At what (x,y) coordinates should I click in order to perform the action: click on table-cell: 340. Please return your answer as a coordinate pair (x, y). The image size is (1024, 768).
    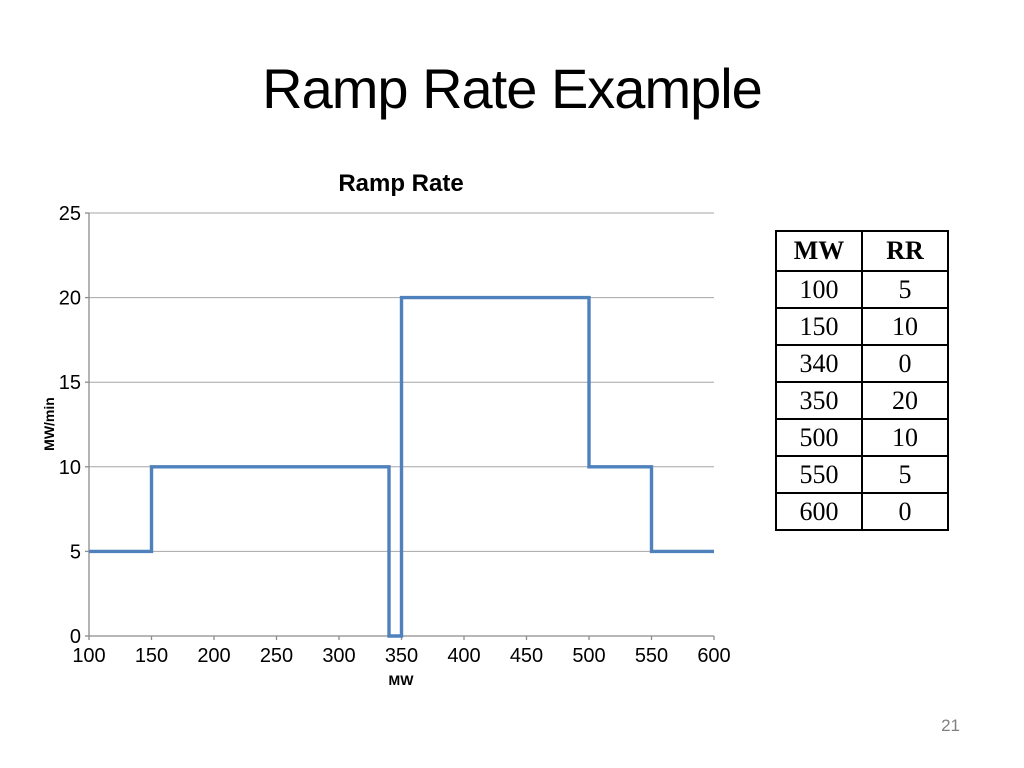
    Looking at the image, I should click on (819, 363).